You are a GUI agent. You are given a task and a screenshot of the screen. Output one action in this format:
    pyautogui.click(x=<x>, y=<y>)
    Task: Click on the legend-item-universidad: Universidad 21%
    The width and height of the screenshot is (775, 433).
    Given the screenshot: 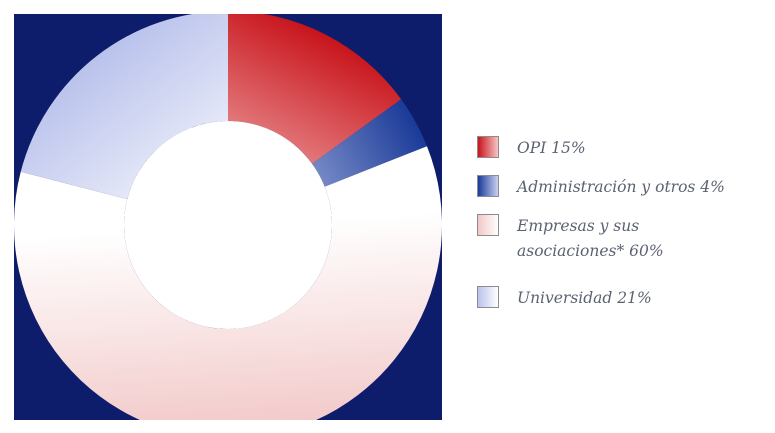 What is the action you would take?
    pyautogui.click(x=624, y=298)
    